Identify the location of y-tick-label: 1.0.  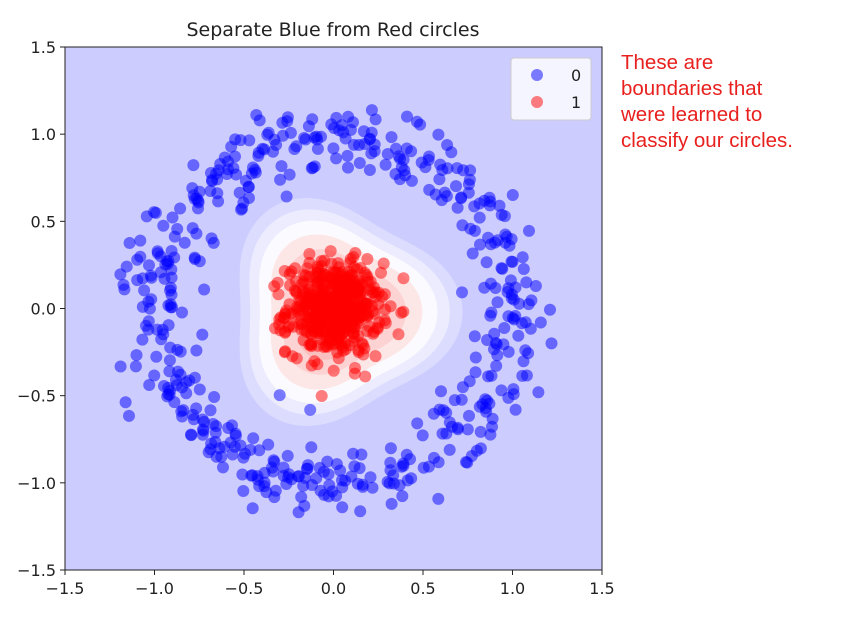
(43, 134).